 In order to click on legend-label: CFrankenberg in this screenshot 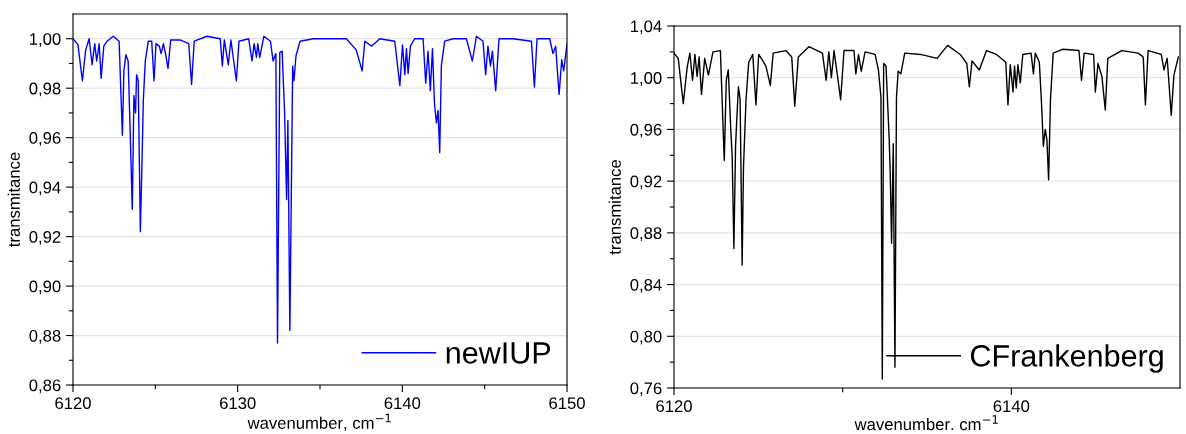, I will do `click(1066, 358)`.